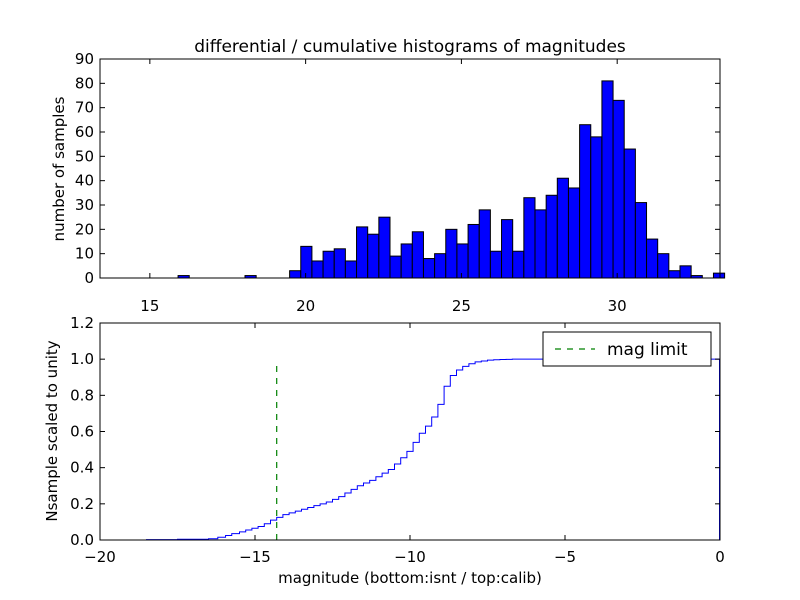  Describe the element at coordinates (410, 578) in the screenshot. I see `bottom-x-axis-label: magnitude (bottom:isnt / top:calib)` at that location.